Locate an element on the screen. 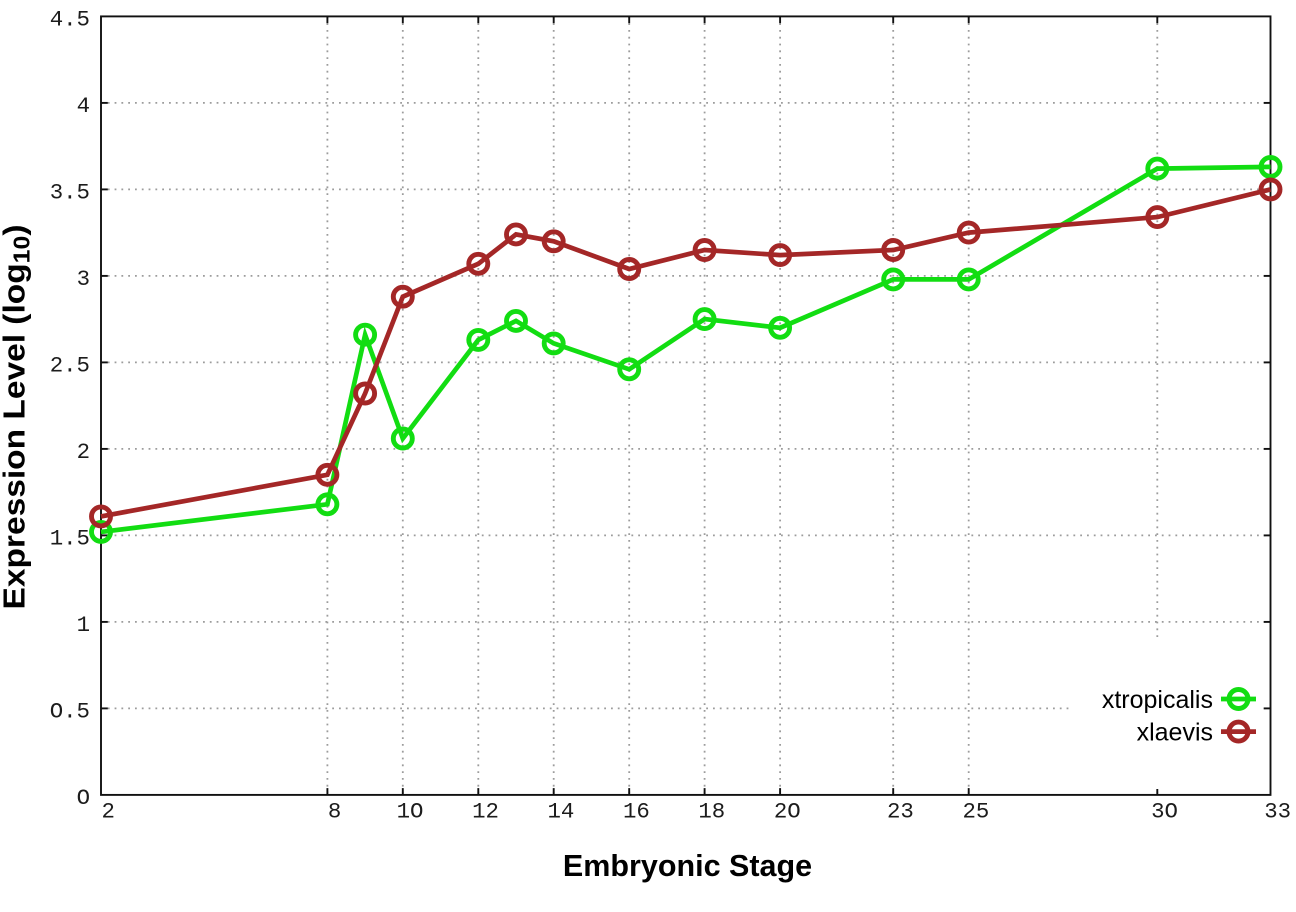  svg-text: 4 is located at coordinates (83, 106).